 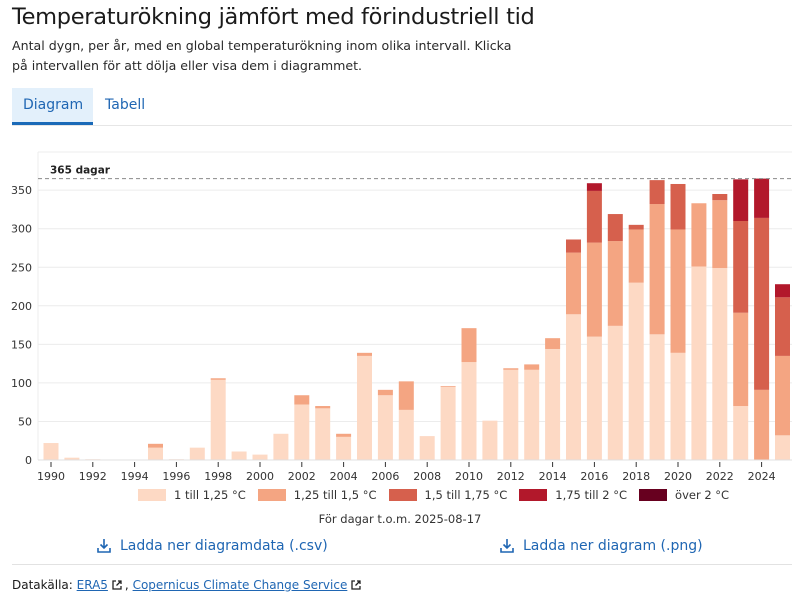 I want to click on bar-segment-2023-s3, so click(x=741, y=200).